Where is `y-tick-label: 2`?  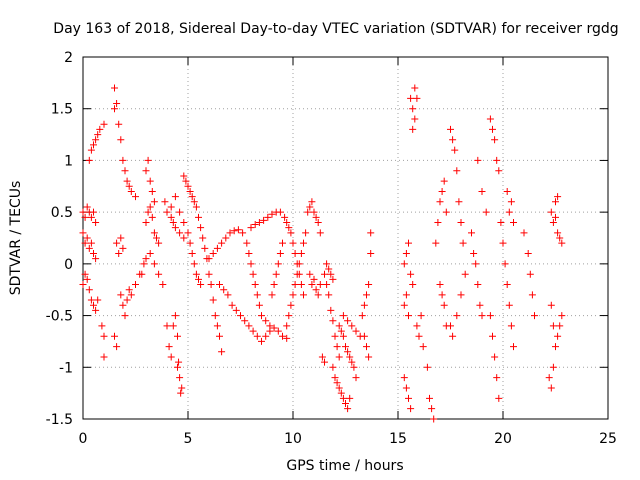 y-tick-label: 2 is located at coordinates (68, 58).